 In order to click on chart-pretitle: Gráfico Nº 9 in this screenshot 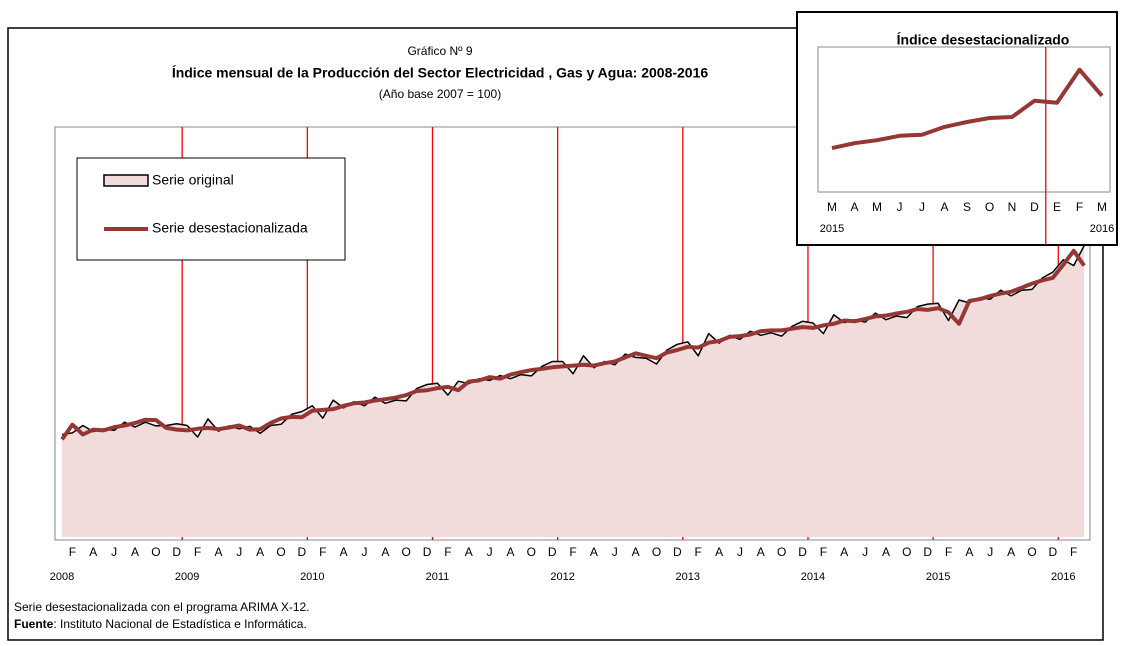, I will do `click(439, 51)`.